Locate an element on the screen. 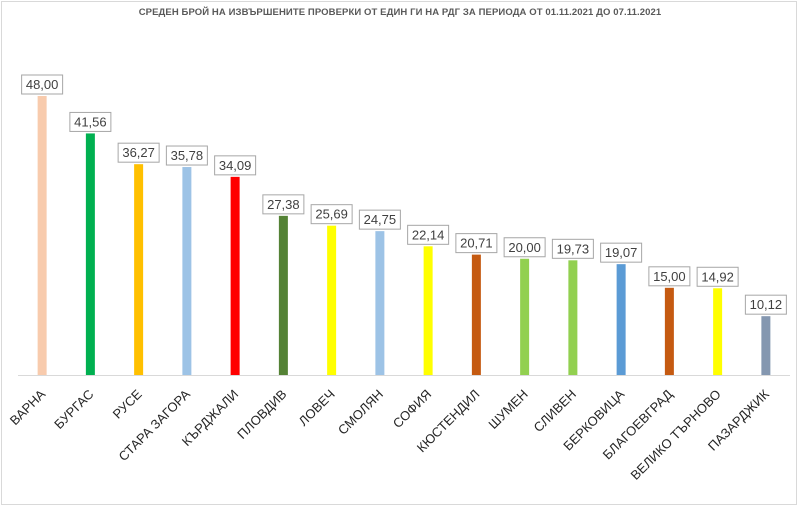 This screenshot has height=508, width=800. svg-text: 20,00 is located at coordinates (524, 247).